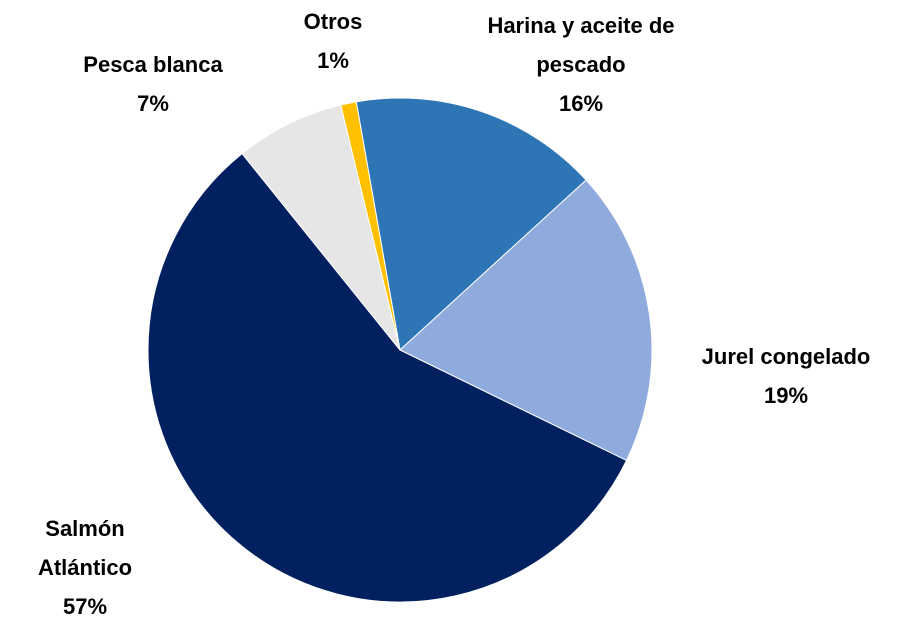 Image resolution: width=917 pixels, height=622 pixels. What do you see at coordinates (786, 395) in the screenshot?
I see `value-label: 19%` at bounding box center [786, 395].